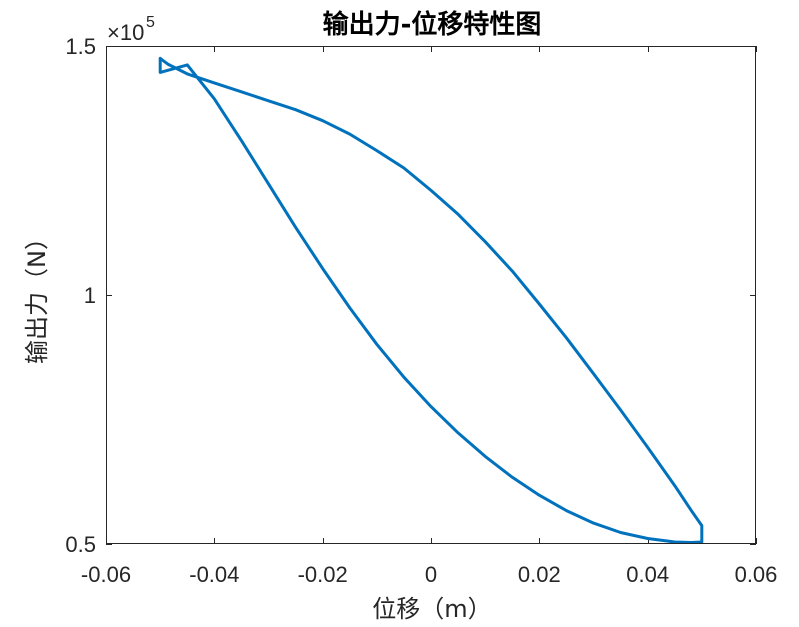 Image resolution: width=799 pixels, height=627 pixels. What do you see at coordinates (106, 574) in the screenshot?
I see `x-tick-label: -0.06` at bounding box center [106, 574].